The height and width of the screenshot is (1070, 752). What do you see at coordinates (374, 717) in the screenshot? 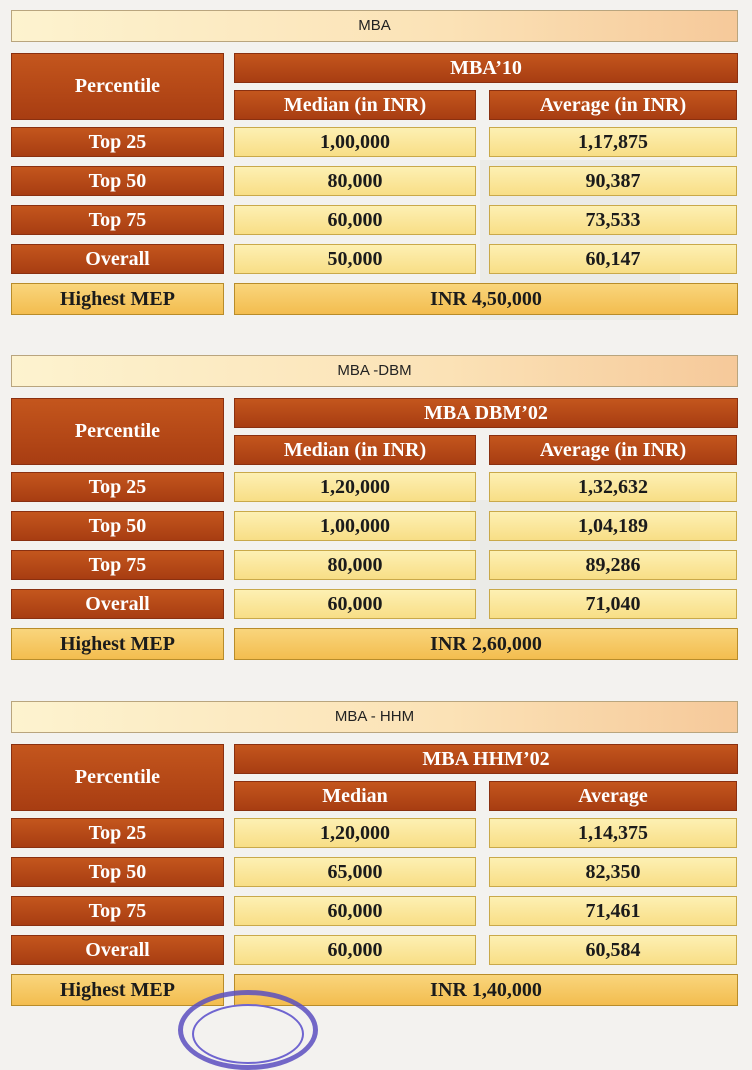
I see `section-heading: MBA - HHM` at bounding box center [374, 717].